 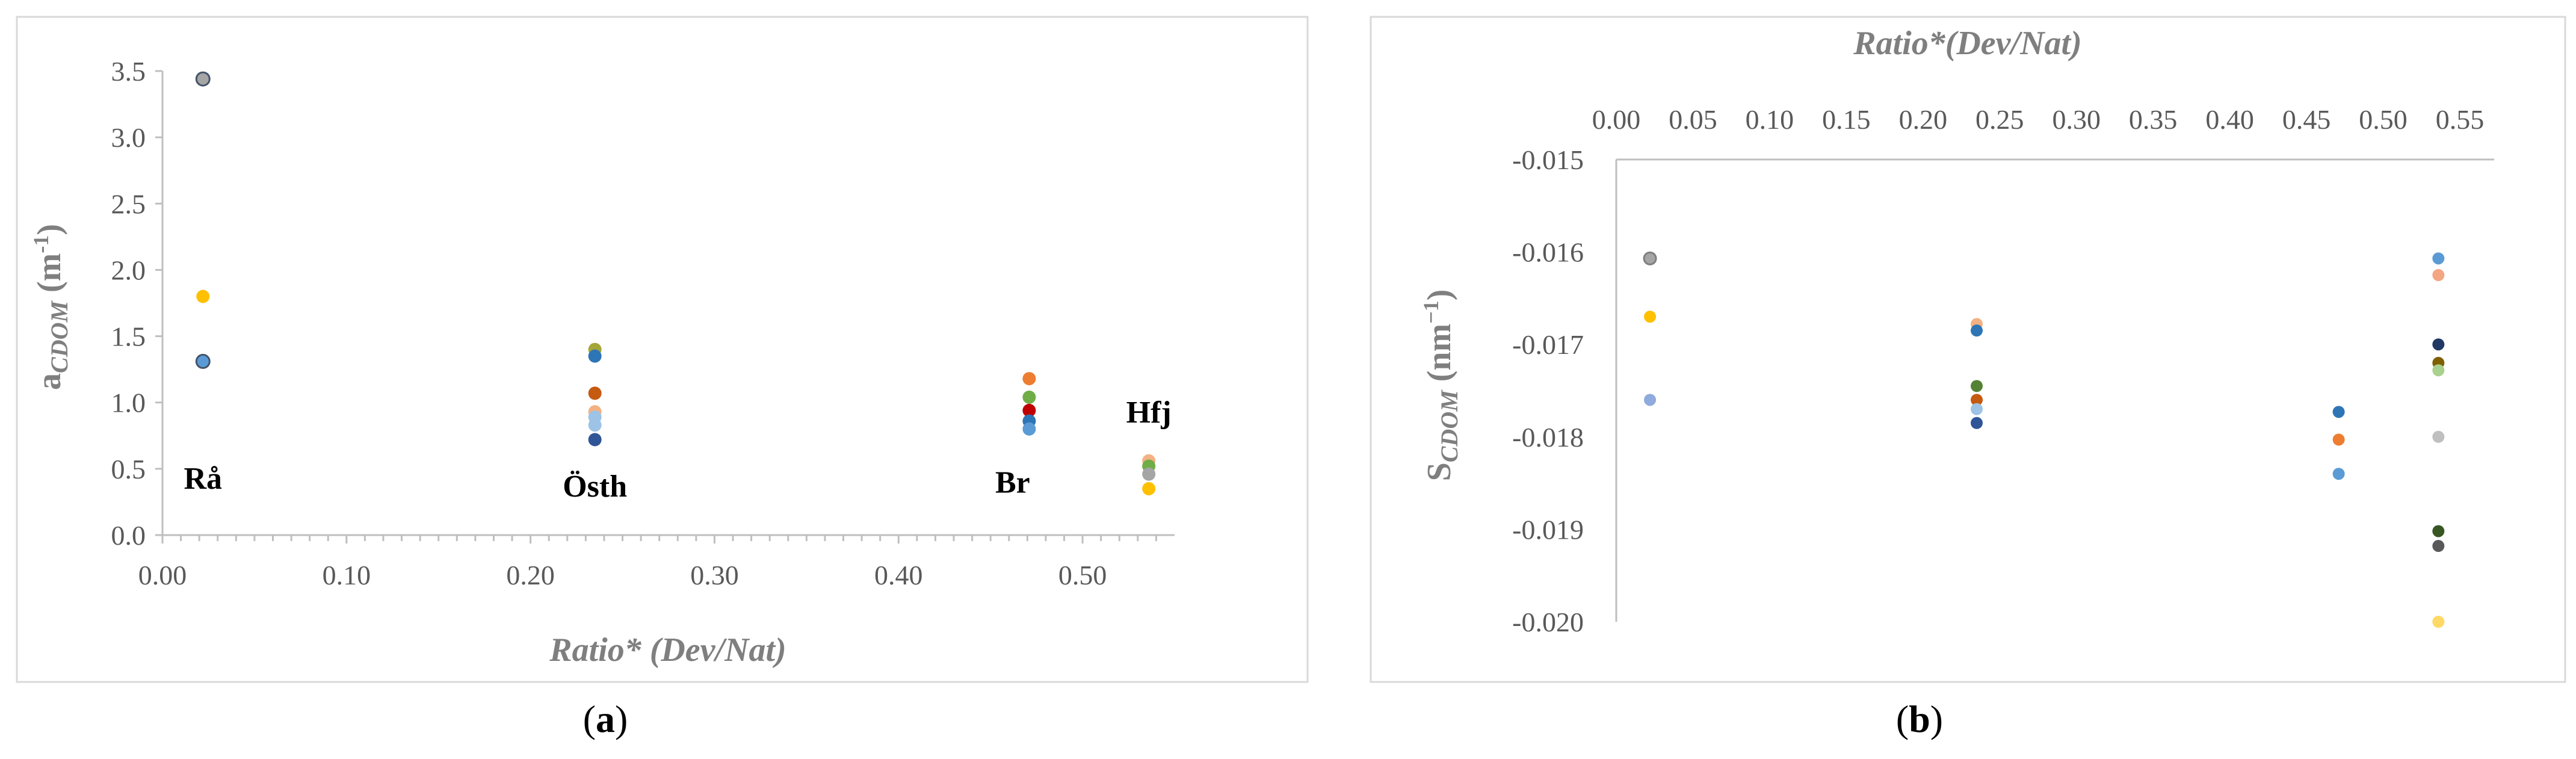 I want to click on y-tick-label: -0.015, so click(x=1548, y=159).